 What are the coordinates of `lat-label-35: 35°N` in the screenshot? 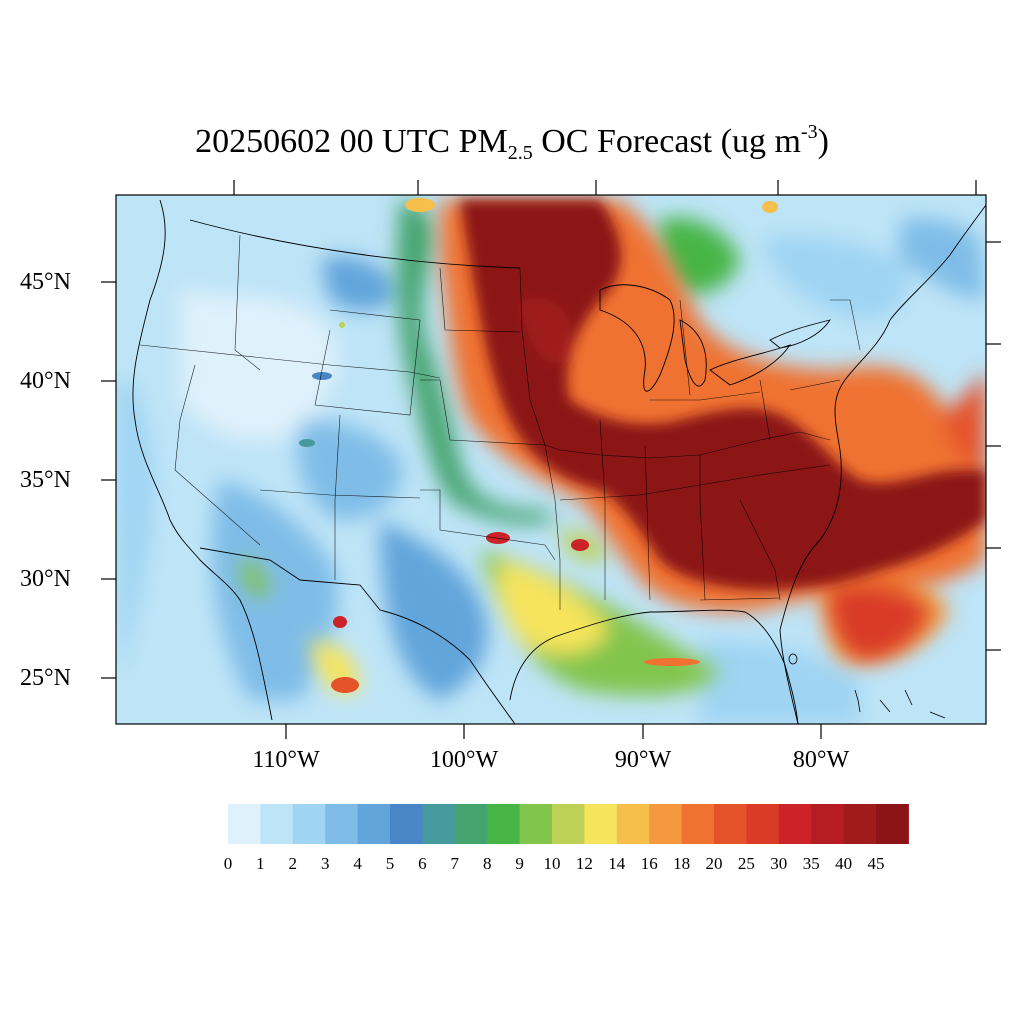 It's located at (45, 480).